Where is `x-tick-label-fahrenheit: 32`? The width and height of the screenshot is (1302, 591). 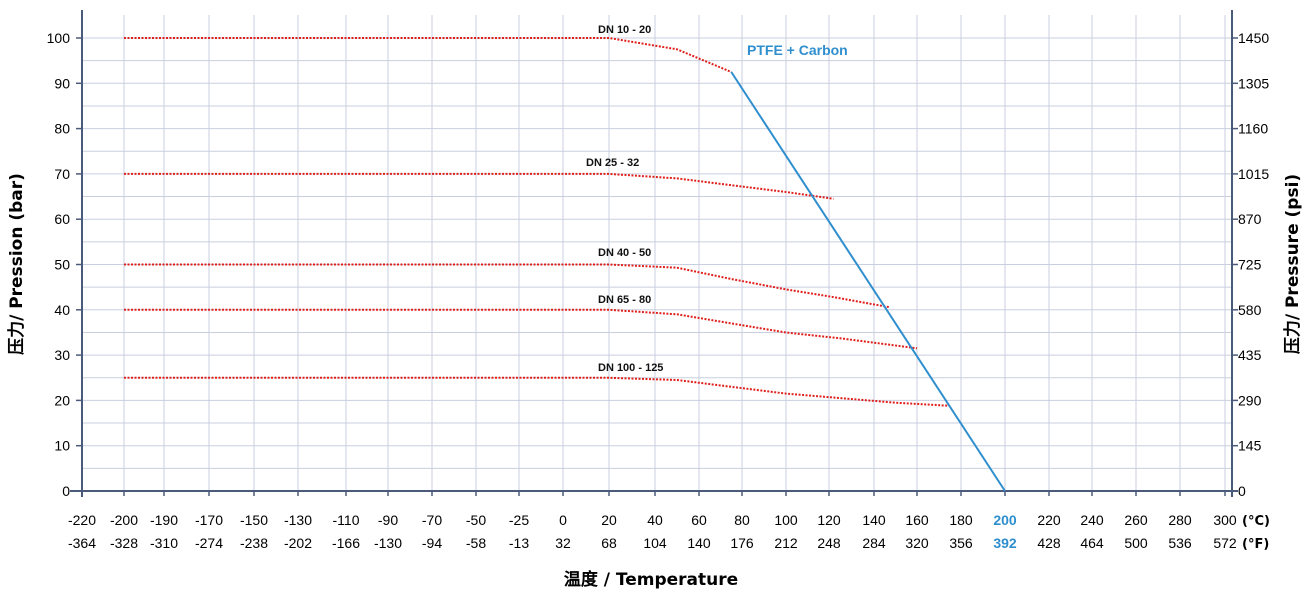
x-tick-label-fahrenheit: 32 is located at coordinates (563, 543).